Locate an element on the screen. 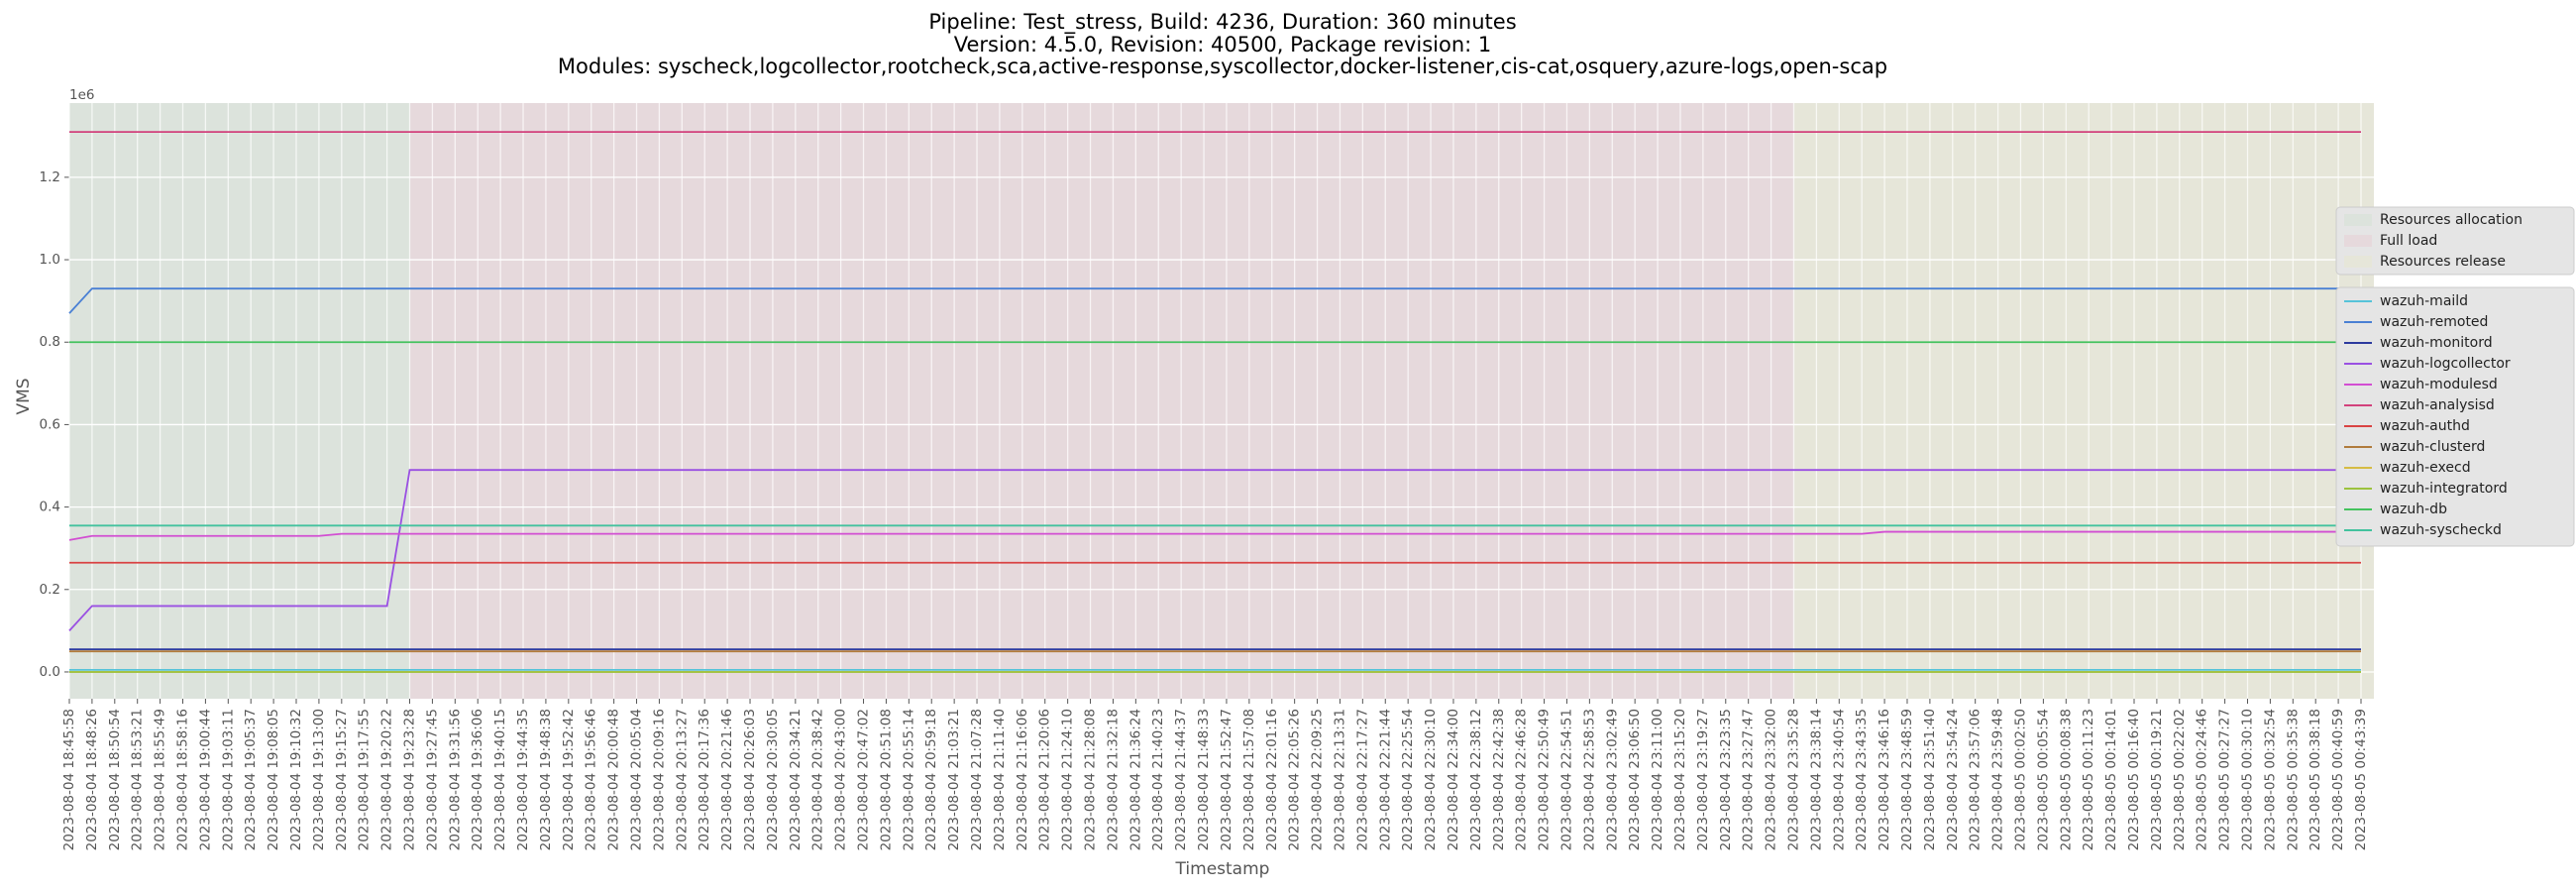 Image resolution: width=2576 pixels, height=892 pixels. x-tick-label: 2023-08-04 20:51:08 is located at coordinates (886, 780).